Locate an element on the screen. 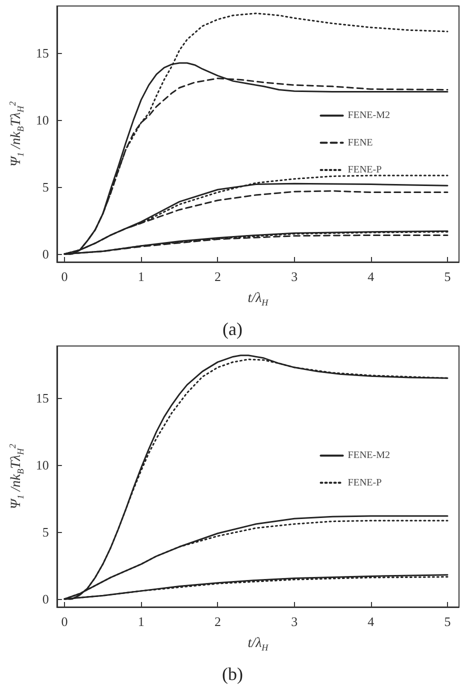  legend-label: FENE is located at coordinates (360, 142).